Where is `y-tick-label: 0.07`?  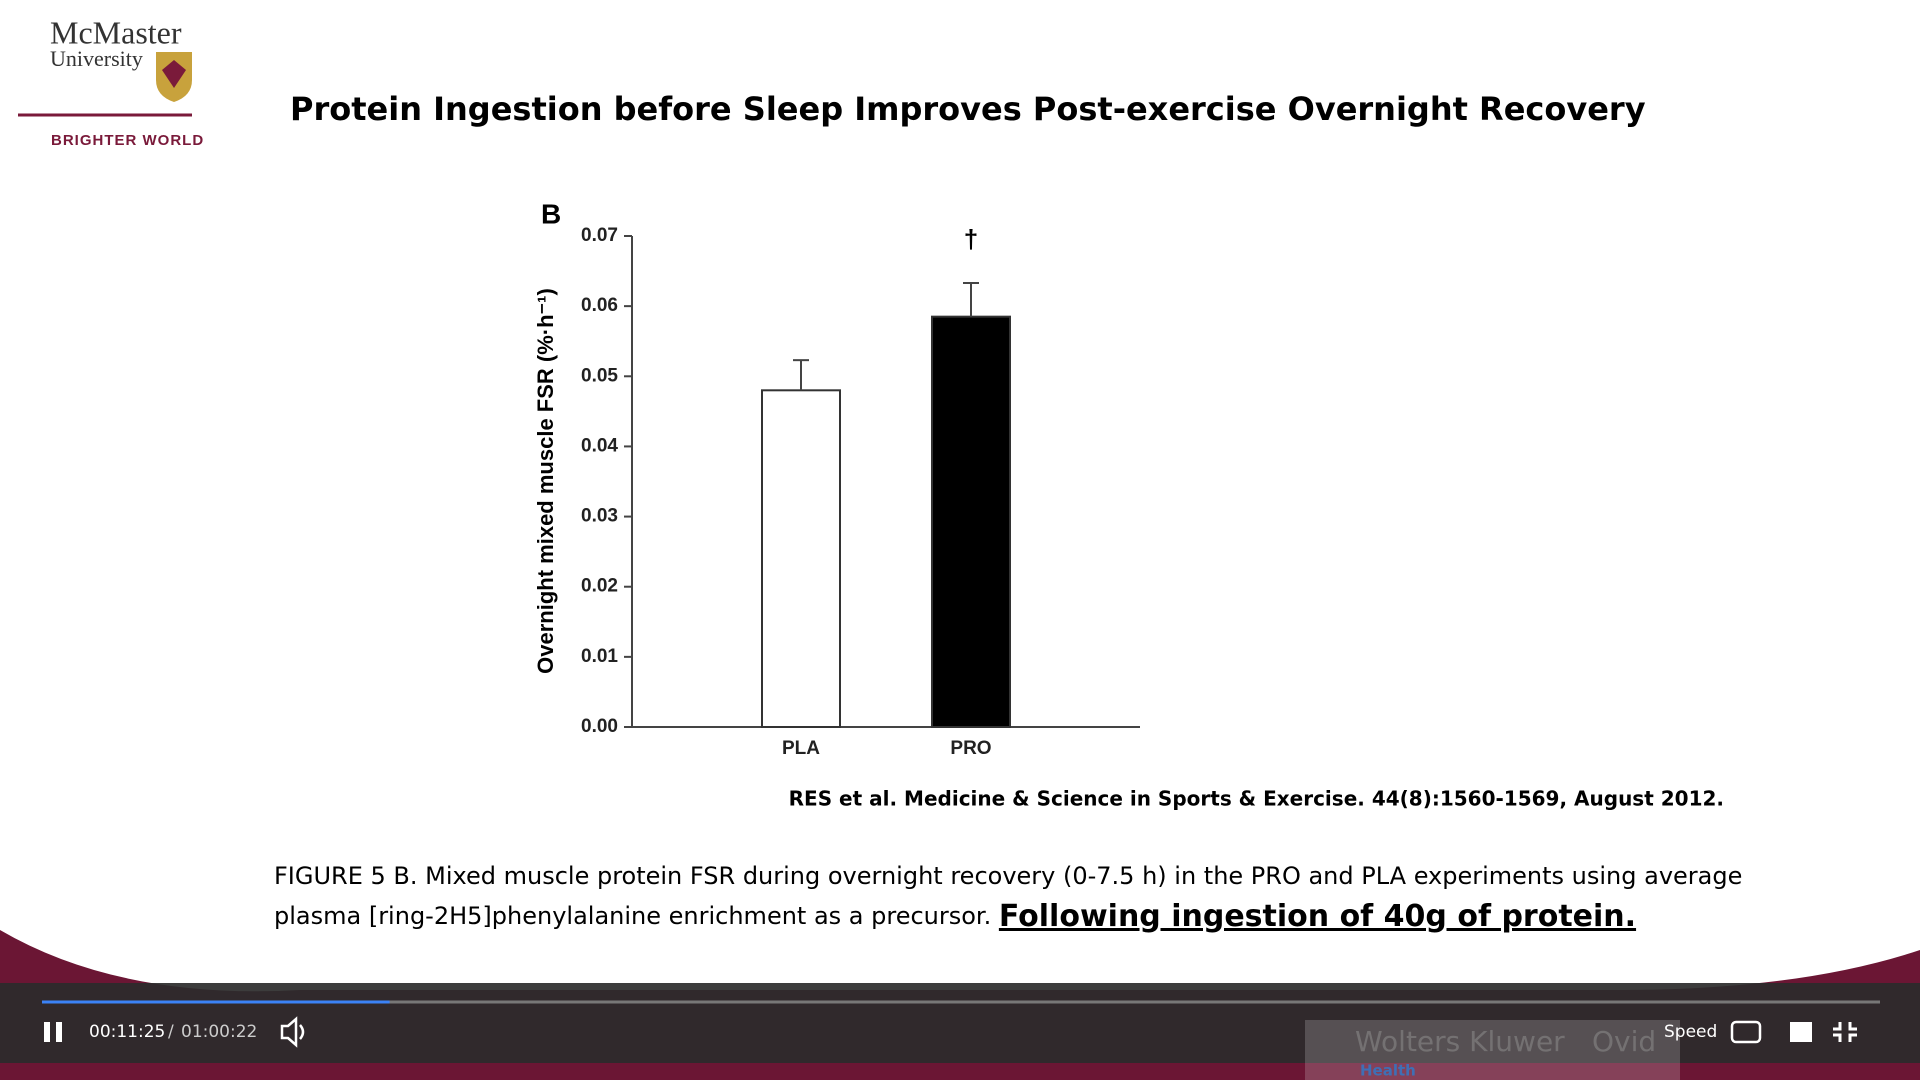
y-tick-label: 0.07 is located at coordinates (599, 235).